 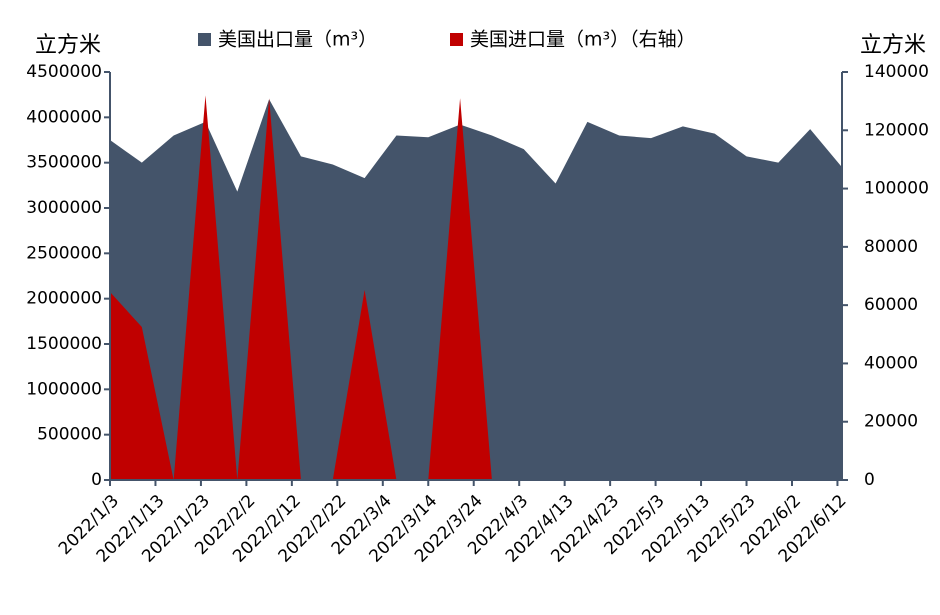 What do you see at coordinates (68, 45) in the screenshot?
I see `y-axis-label: 立方米` at bounding box center [68, 45].